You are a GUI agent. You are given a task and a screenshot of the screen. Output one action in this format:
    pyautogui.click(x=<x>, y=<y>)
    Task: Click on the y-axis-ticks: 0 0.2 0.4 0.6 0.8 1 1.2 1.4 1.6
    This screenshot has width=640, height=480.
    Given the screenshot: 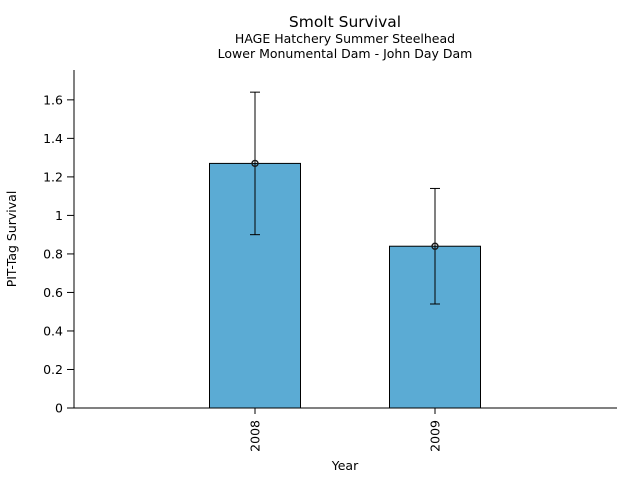 What is the action you would take?
    pyautogui.click(x=58, y=254)
    